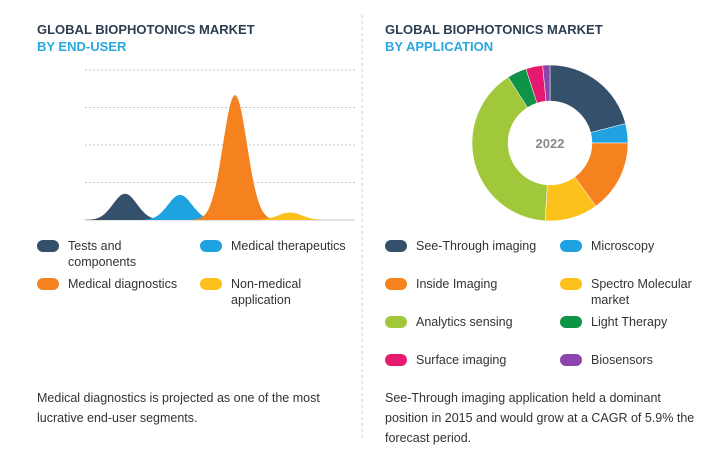 This screenshot has width=727, height=460. I want to click on legend-item: Microscopy, so click(635, 246).